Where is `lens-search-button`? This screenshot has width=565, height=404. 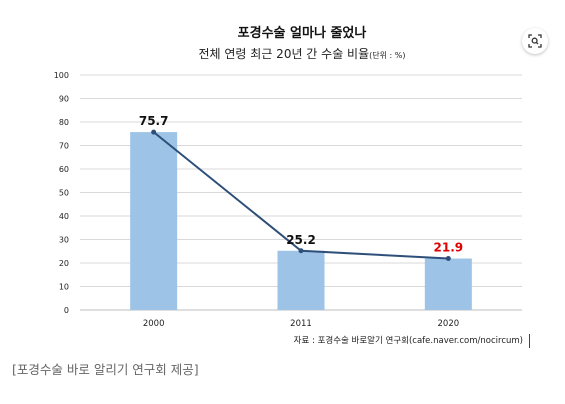 lens-search-button is located at coordinates (535, 41).